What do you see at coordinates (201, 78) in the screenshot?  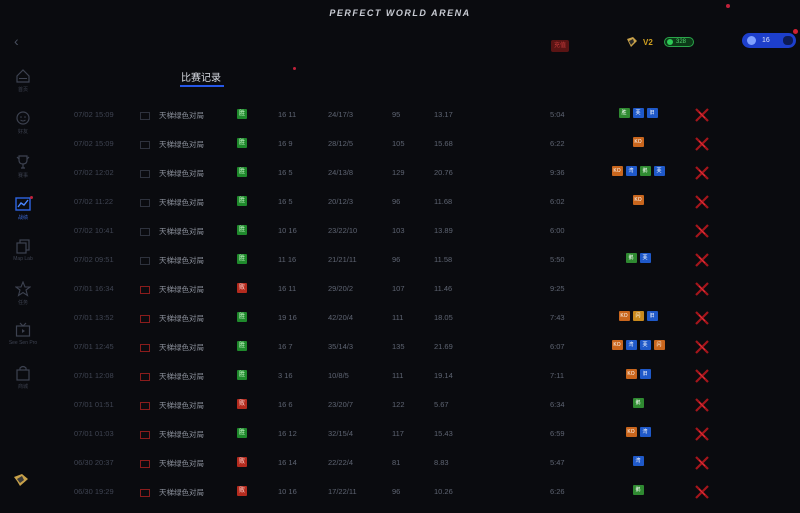 I see `tab-match-history: 比赛记录` at bounding box center [201, 78].